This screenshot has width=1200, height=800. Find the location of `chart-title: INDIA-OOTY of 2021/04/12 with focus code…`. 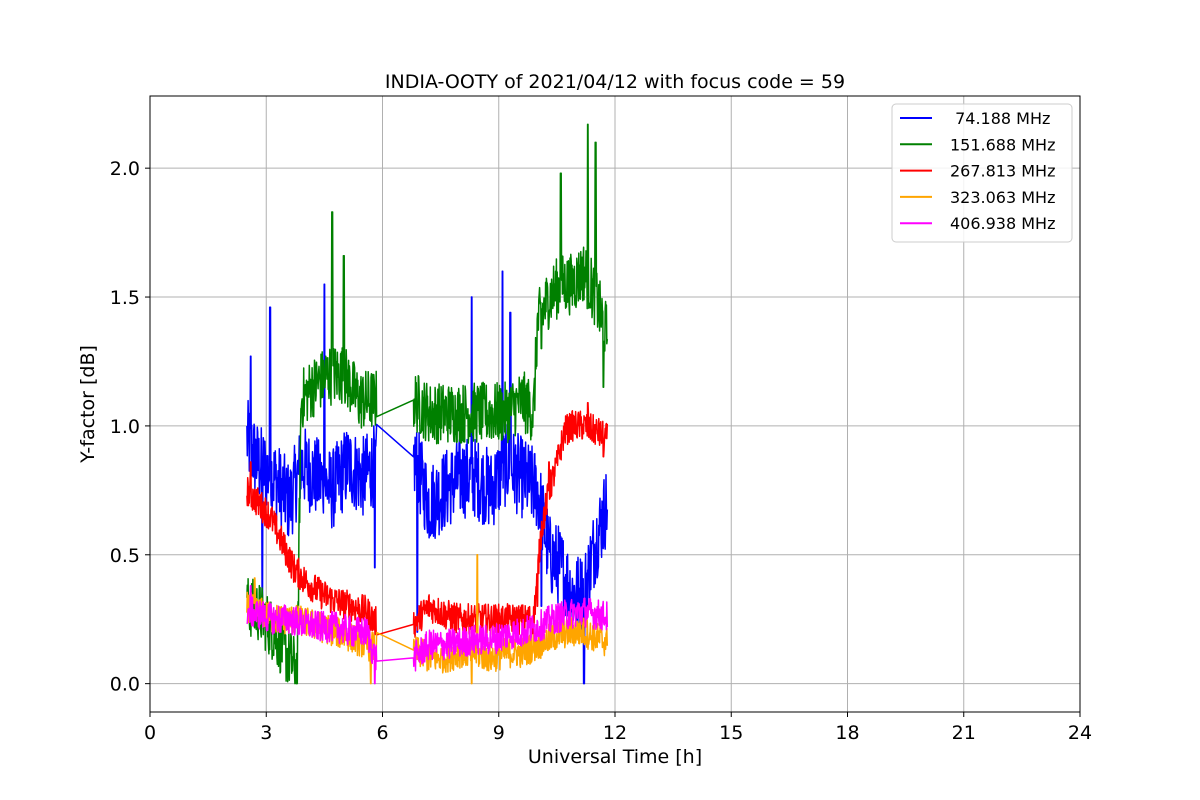

chart-title: INDIA-OOTY of 2021/04/12 with focus code… is located at coordinates (615, 82).